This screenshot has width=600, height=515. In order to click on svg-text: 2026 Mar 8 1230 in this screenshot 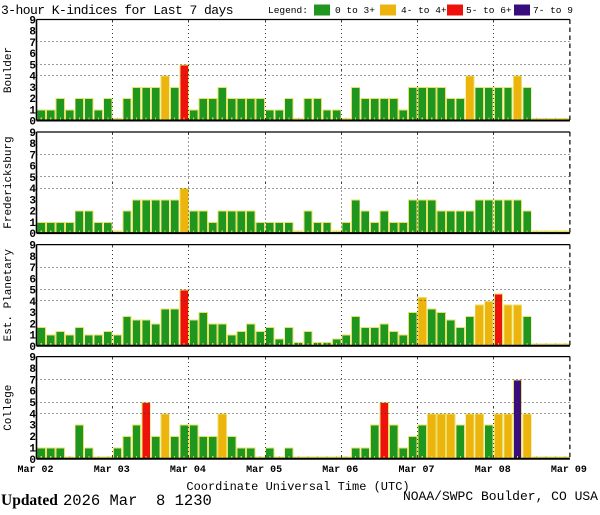, I will do `click(137, 501)`.